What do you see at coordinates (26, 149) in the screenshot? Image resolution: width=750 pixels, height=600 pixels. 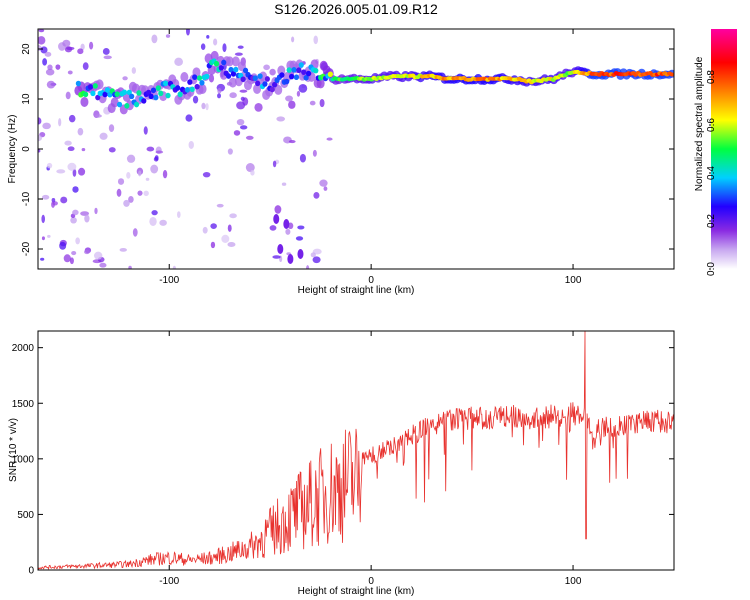 I see `y-tick-label: 0` at bounding box center [26, 149].